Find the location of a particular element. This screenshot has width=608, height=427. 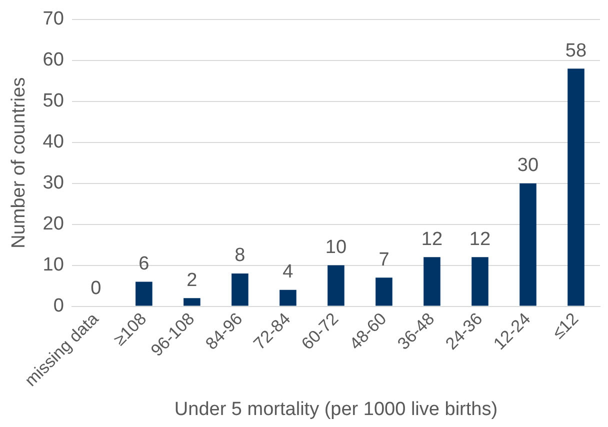

y-tick-label: 40 is located at coordinates (53, 142).